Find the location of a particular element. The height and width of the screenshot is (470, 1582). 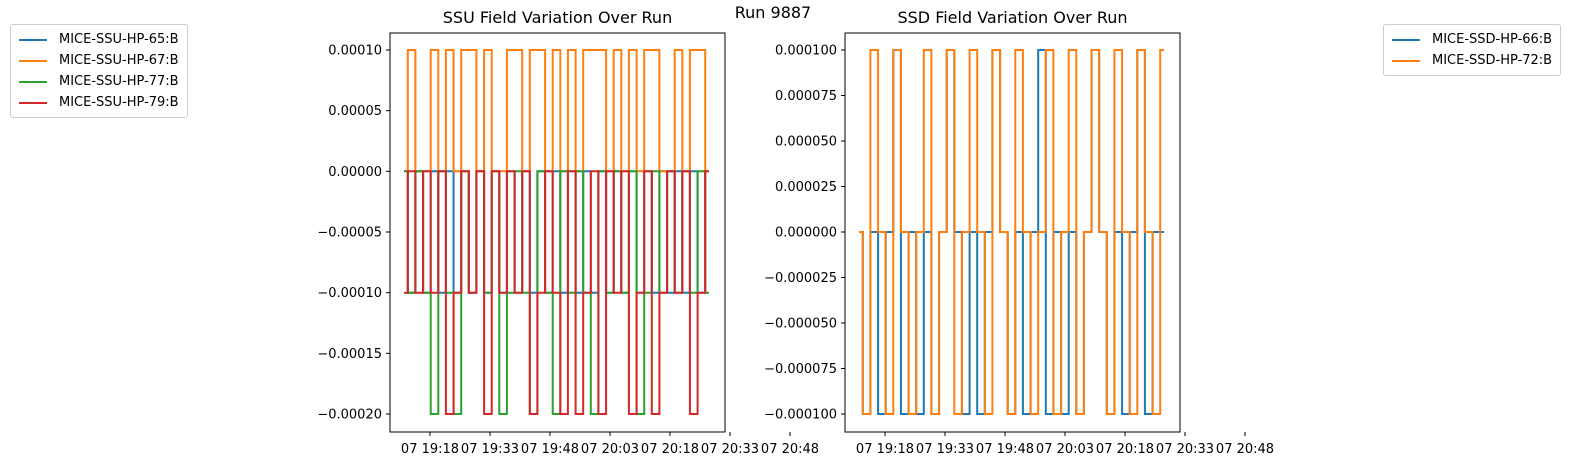

legend-label: MICE-SSU-HP-67:B is located at coordinates (119, 60).